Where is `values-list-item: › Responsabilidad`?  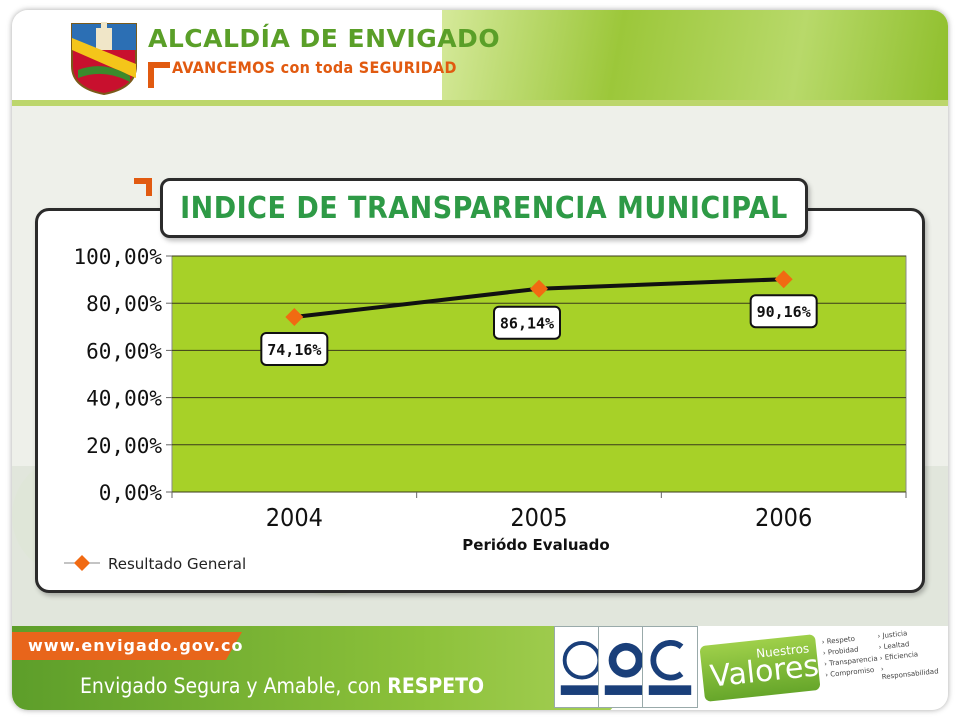
values-list-item: › Responsabilidad is located at coordinates (909, 673).